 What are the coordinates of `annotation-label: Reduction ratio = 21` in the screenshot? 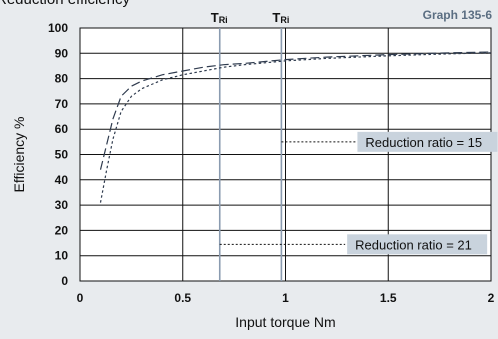 It's located at (413, 244).